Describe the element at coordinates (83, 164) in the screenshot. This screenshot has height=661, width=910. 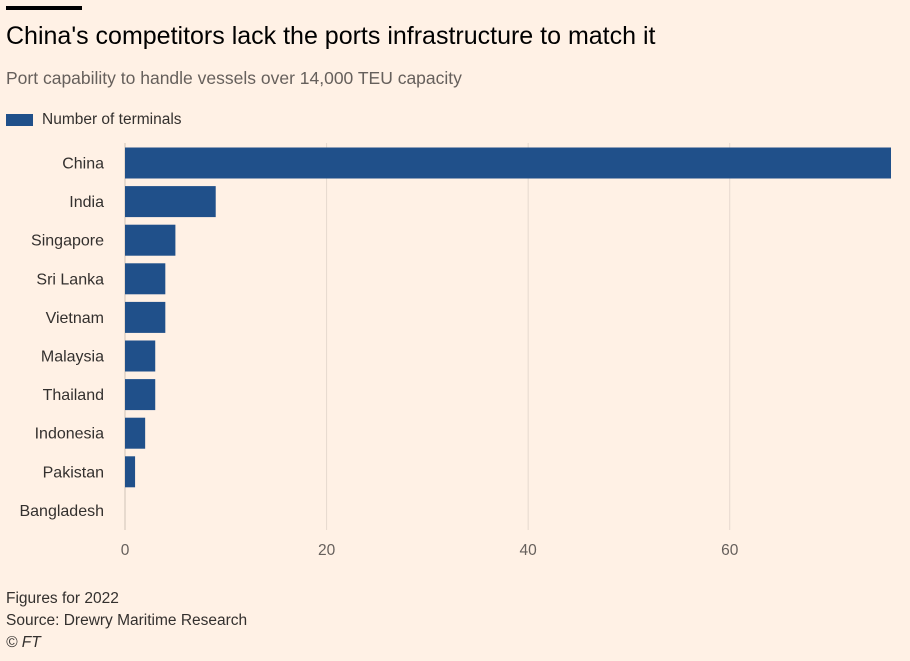
I see `category-label: China` at that location.